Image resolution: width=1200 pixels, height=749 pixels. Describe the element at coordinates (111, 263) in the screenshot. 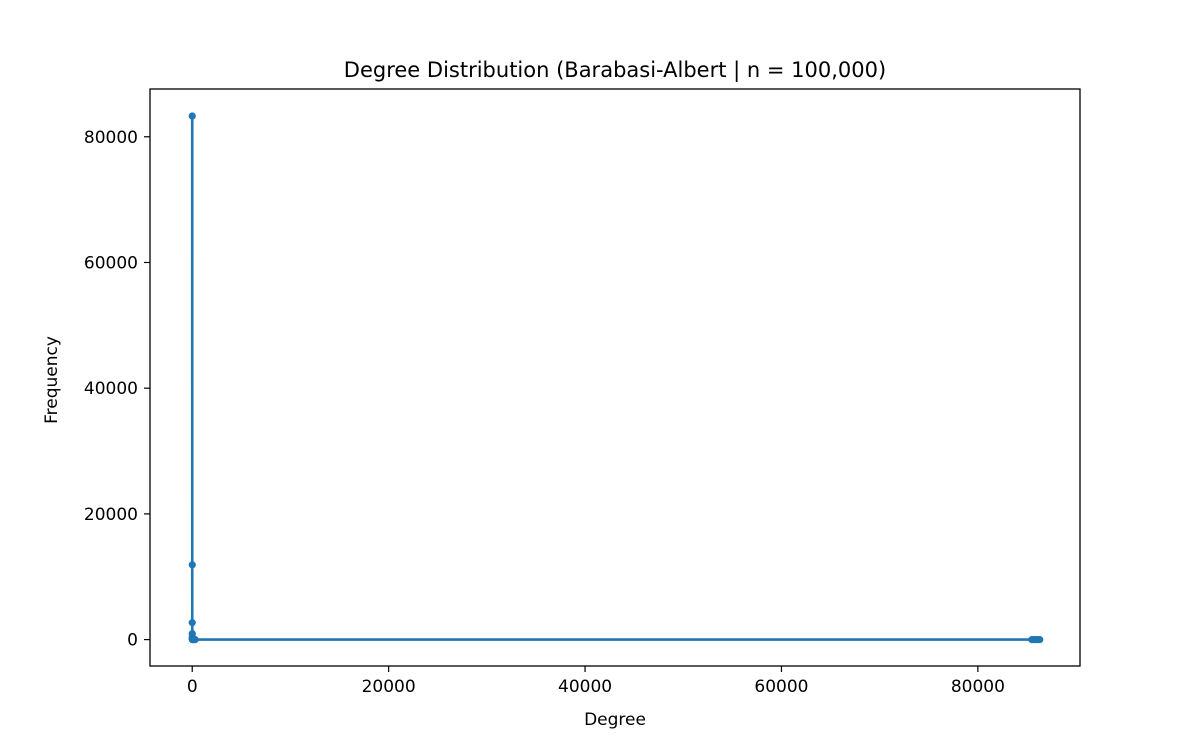

I see `y-tick-label: 60000` at that location.